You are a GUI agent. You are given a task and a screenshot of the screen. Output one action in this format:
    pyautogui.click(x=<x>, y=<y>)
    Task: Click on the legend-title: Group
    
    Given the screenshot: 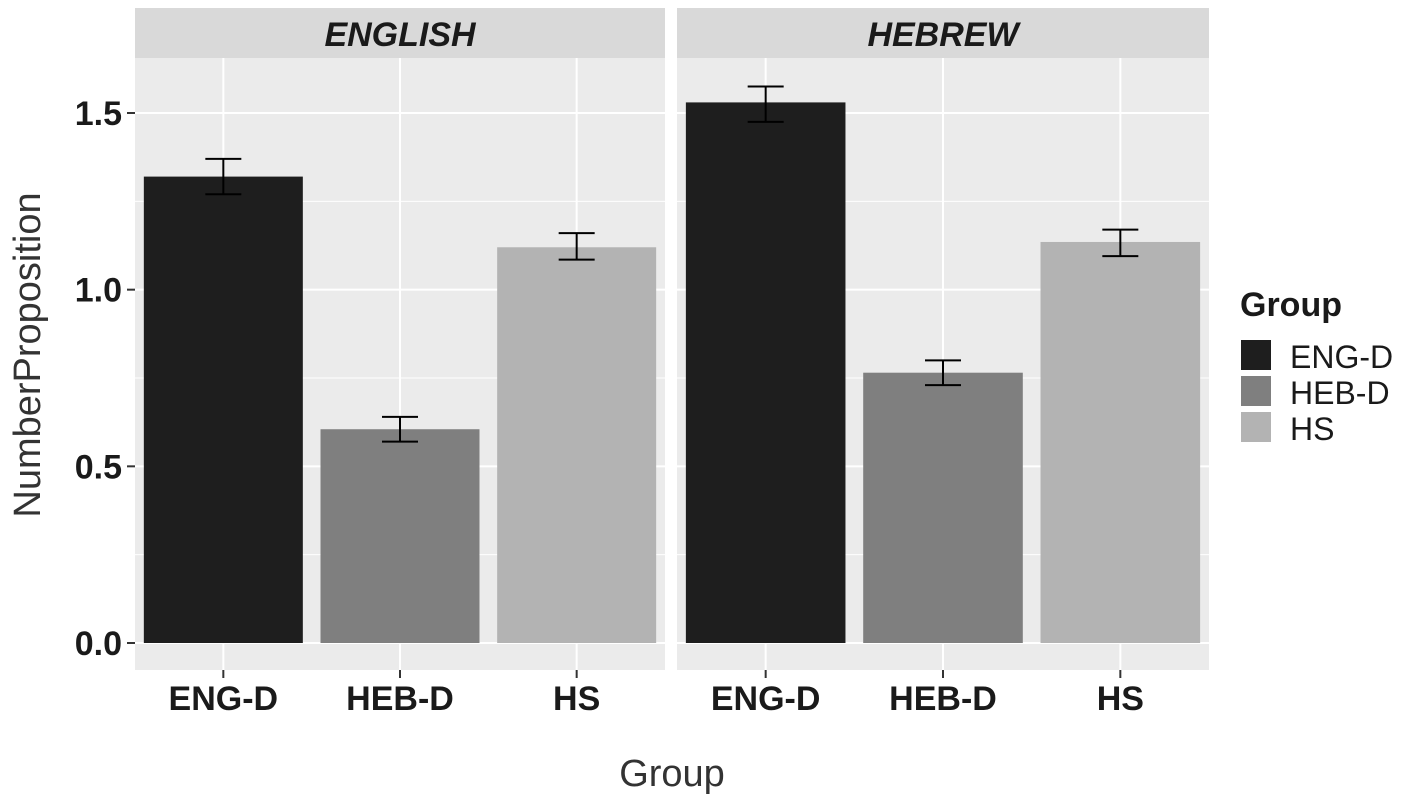 What is the action you would take?
    pyautogui.click(x=1291, y=305)
    